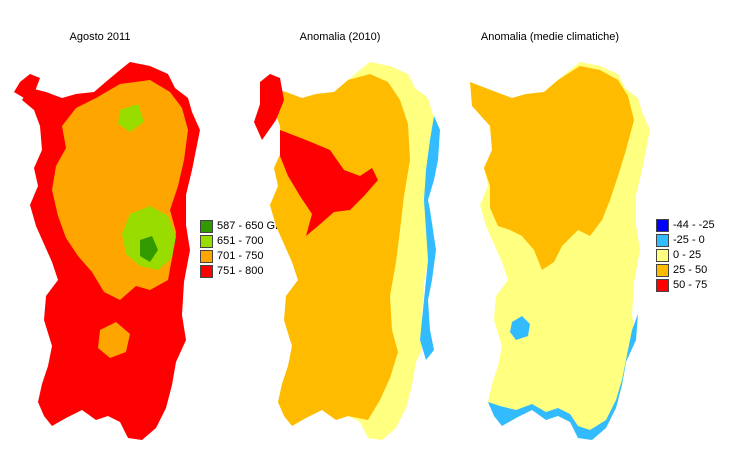  Describe the element at coordinates (689, 240) in the screenshot. I see `legend-label: -25 - 0` at that location.